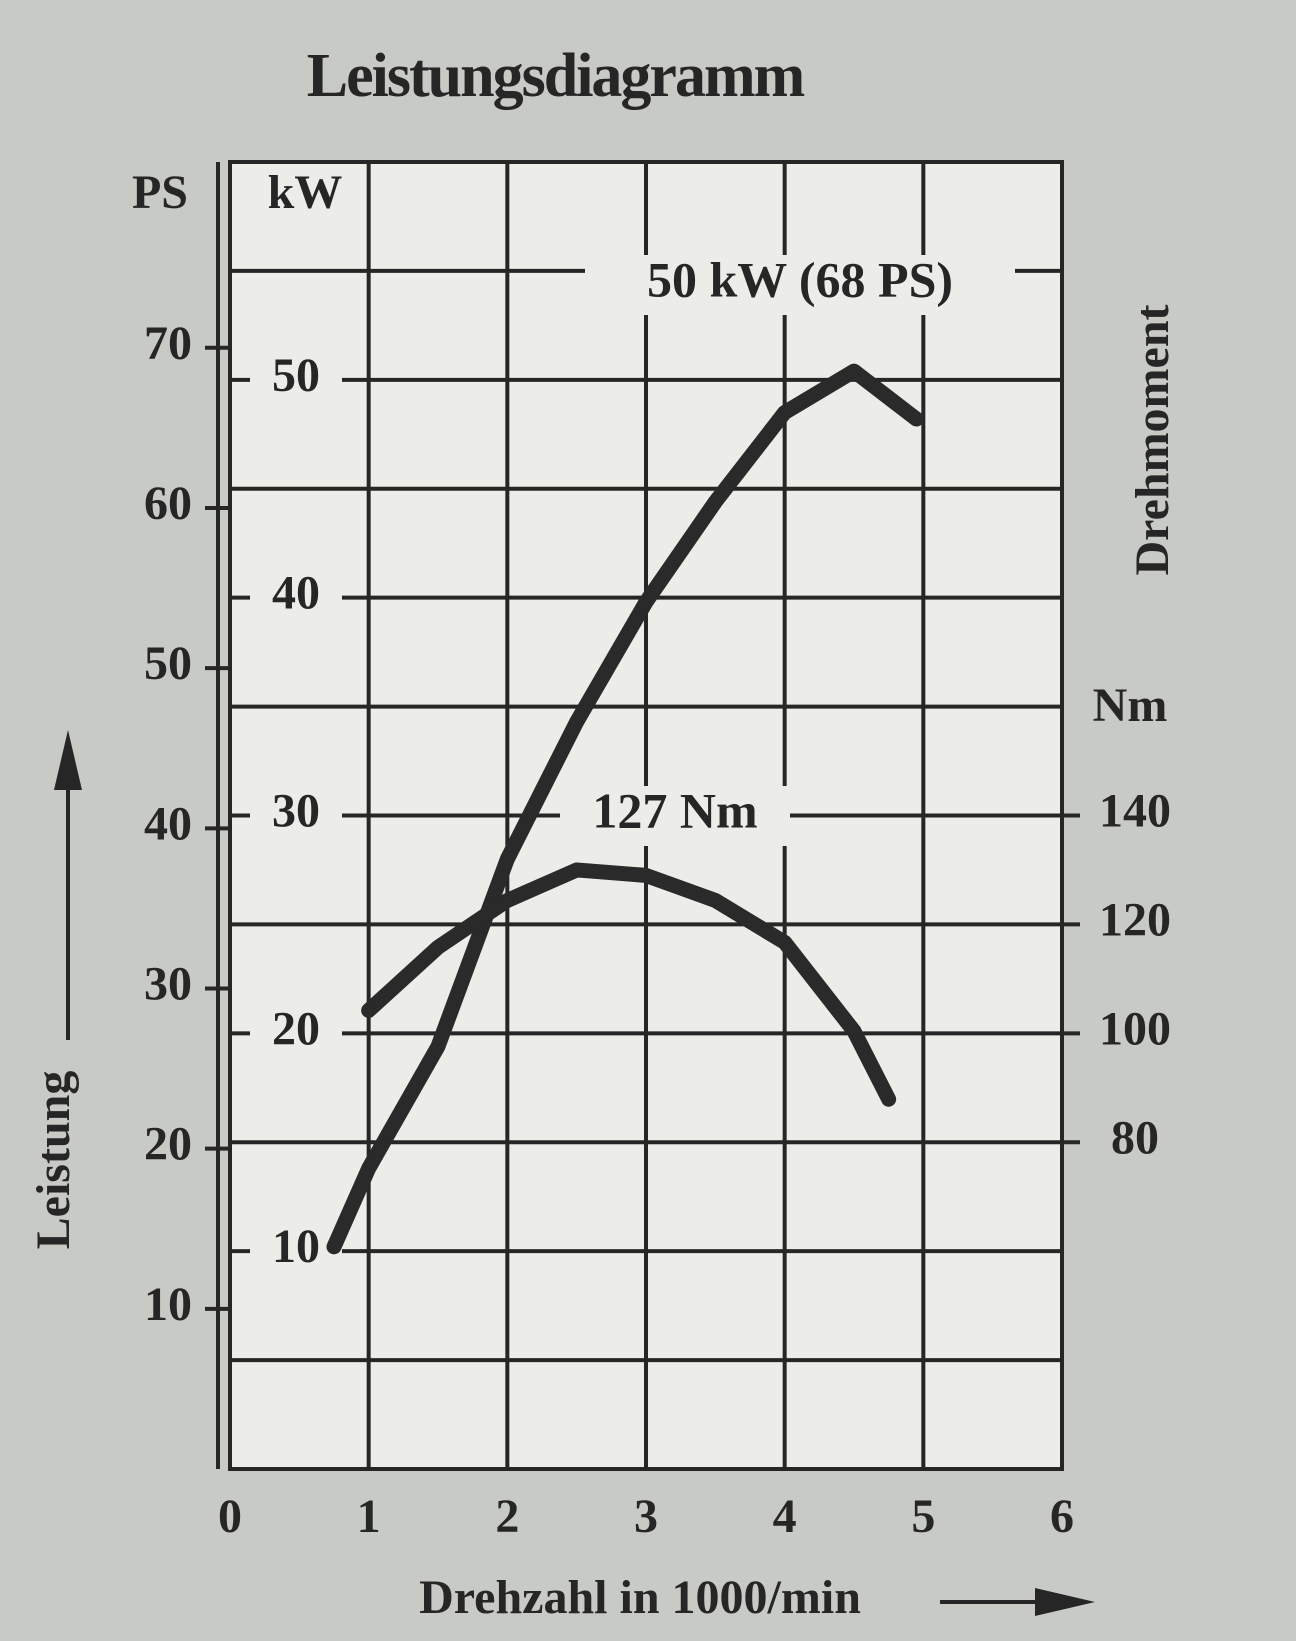 This screenshot has width=1296, height=1641. I want to click on ps-unit: PS, so click(160, 192).